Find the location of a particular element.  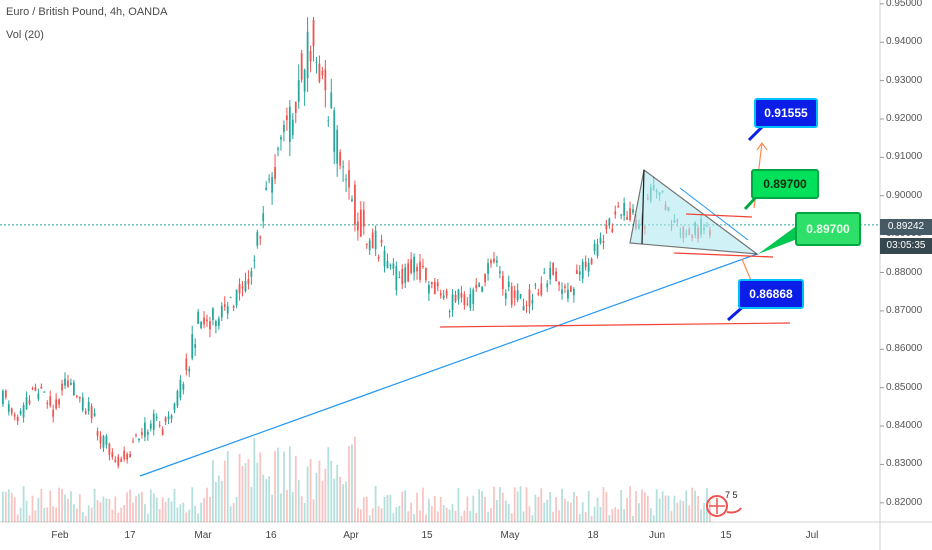

price-tick-label: 0.88000 is located at coordinates (904, 272).